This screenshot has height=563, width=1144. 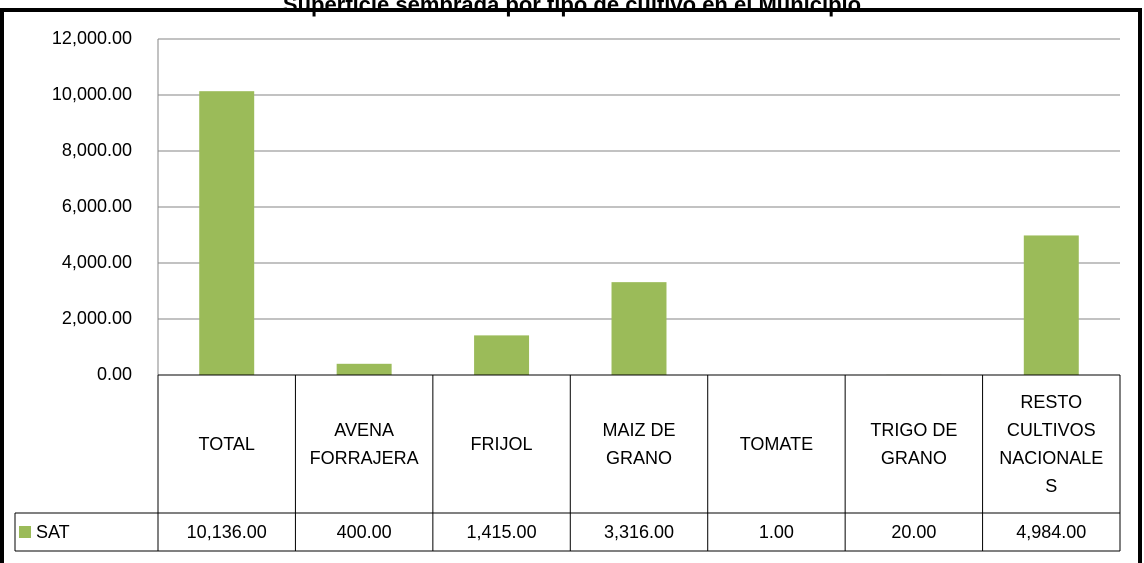 I want to click on y-tick-label: 12,000.00, so click(x=92, y=38).